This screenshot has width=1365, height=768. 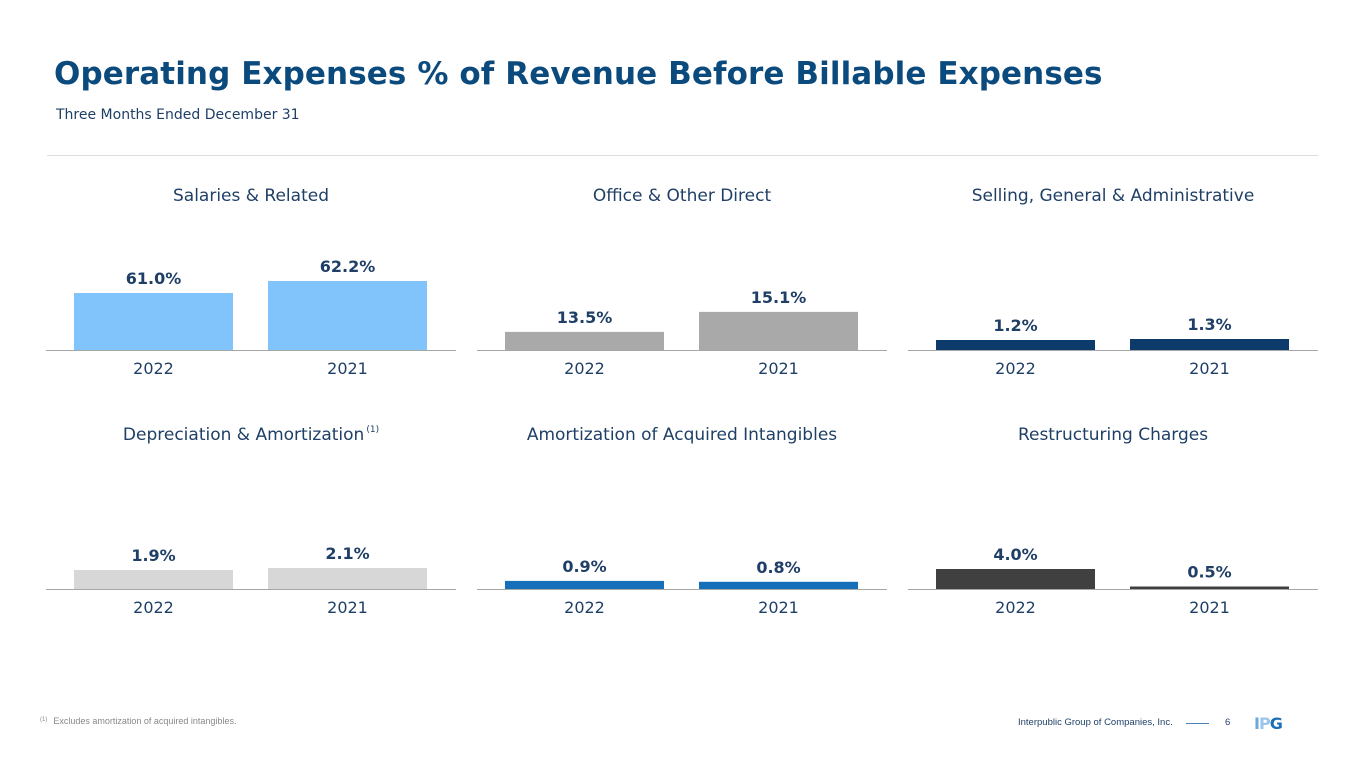 I want to click on logo-letter: G, so click(x=1276, y=723).